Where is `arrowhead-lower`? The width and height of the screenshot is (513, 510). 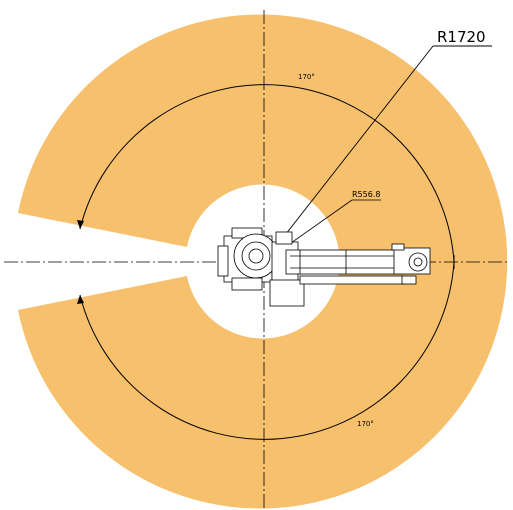
arrowhead-lower is located at coordinates (80, 299).